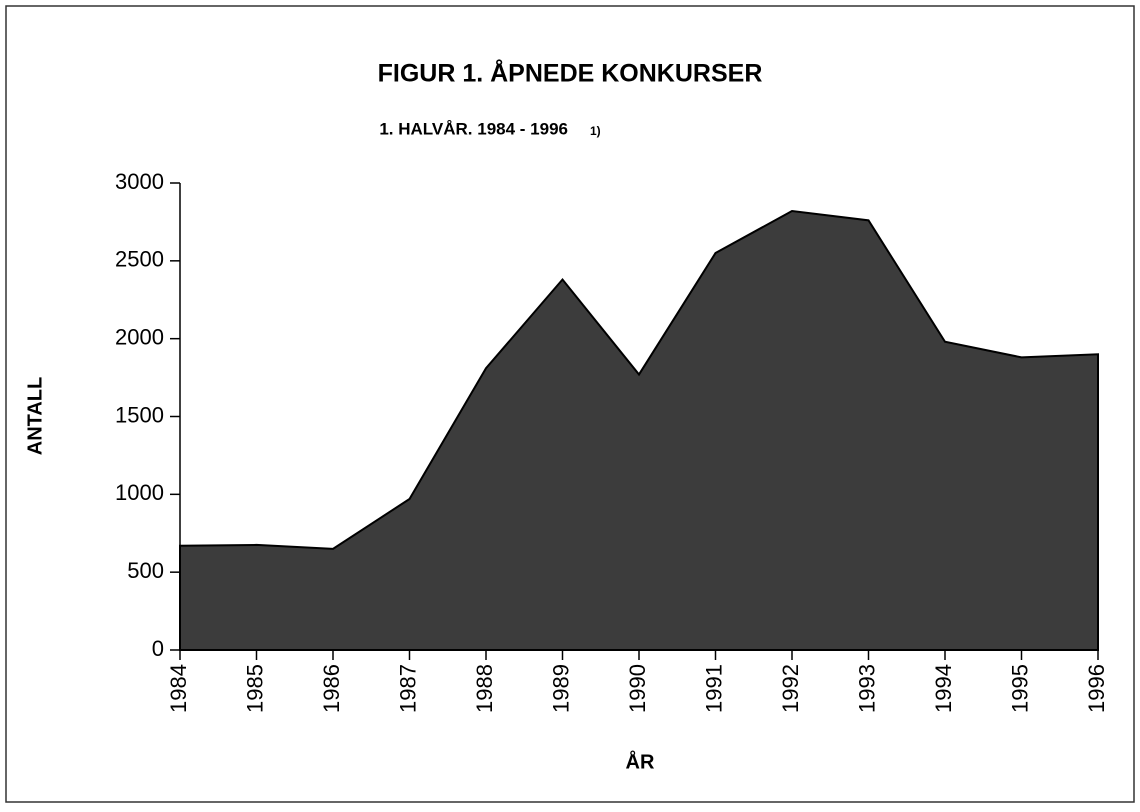  Describe the element at coordinates (158, 648) in the screenshot. I see `y-tick-label: 0` at that location.